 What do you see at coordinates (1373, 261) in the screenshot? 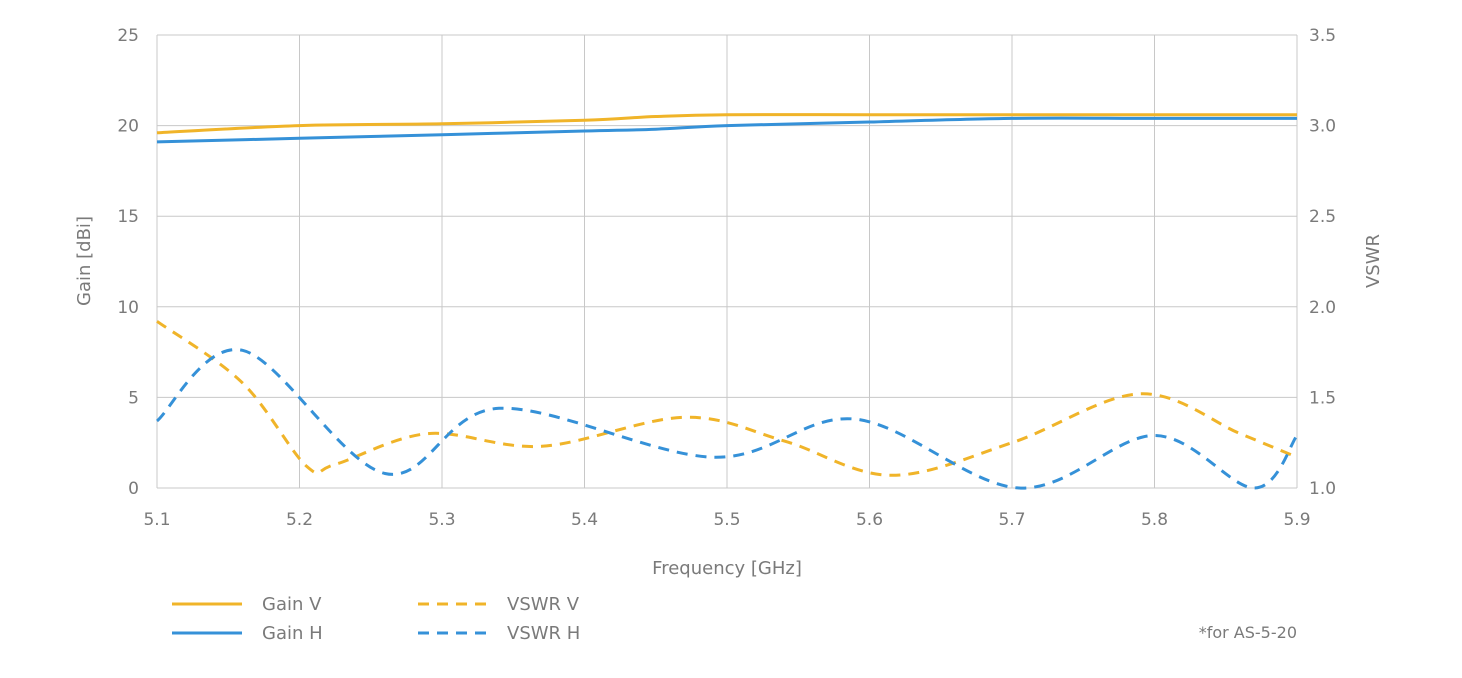
I see `y2-axis-title: VSWR` at bounding box center [1373, 261].